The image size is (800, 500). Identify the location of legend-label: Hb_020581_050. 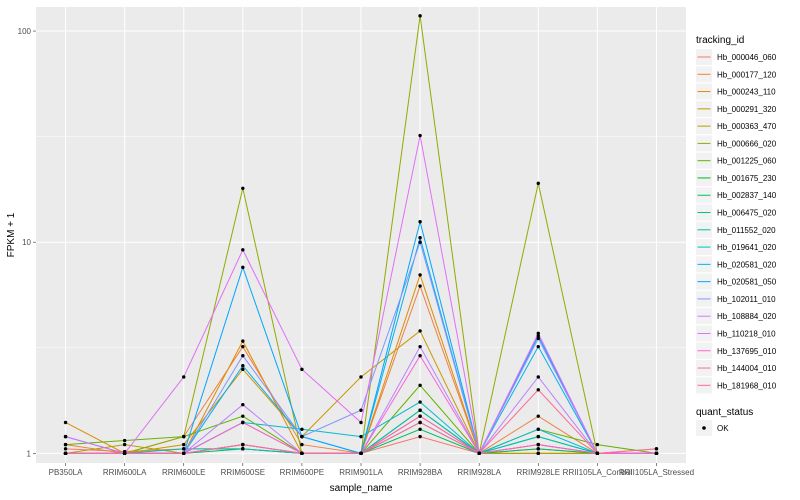
(747, 282).